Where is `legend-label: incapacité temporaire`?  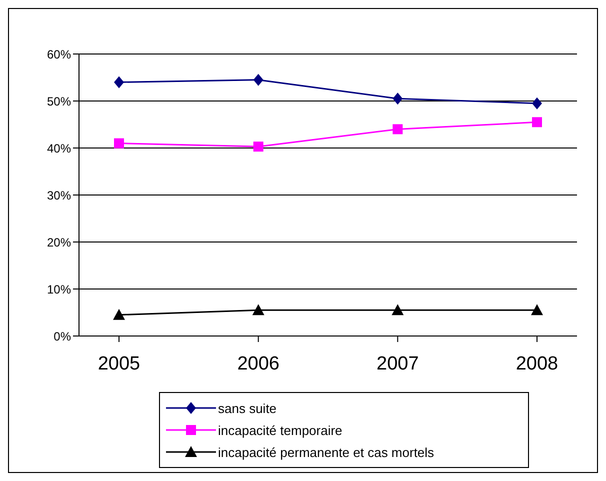 legend-label: incapacité temporaire is located at coordinates (280, 430).